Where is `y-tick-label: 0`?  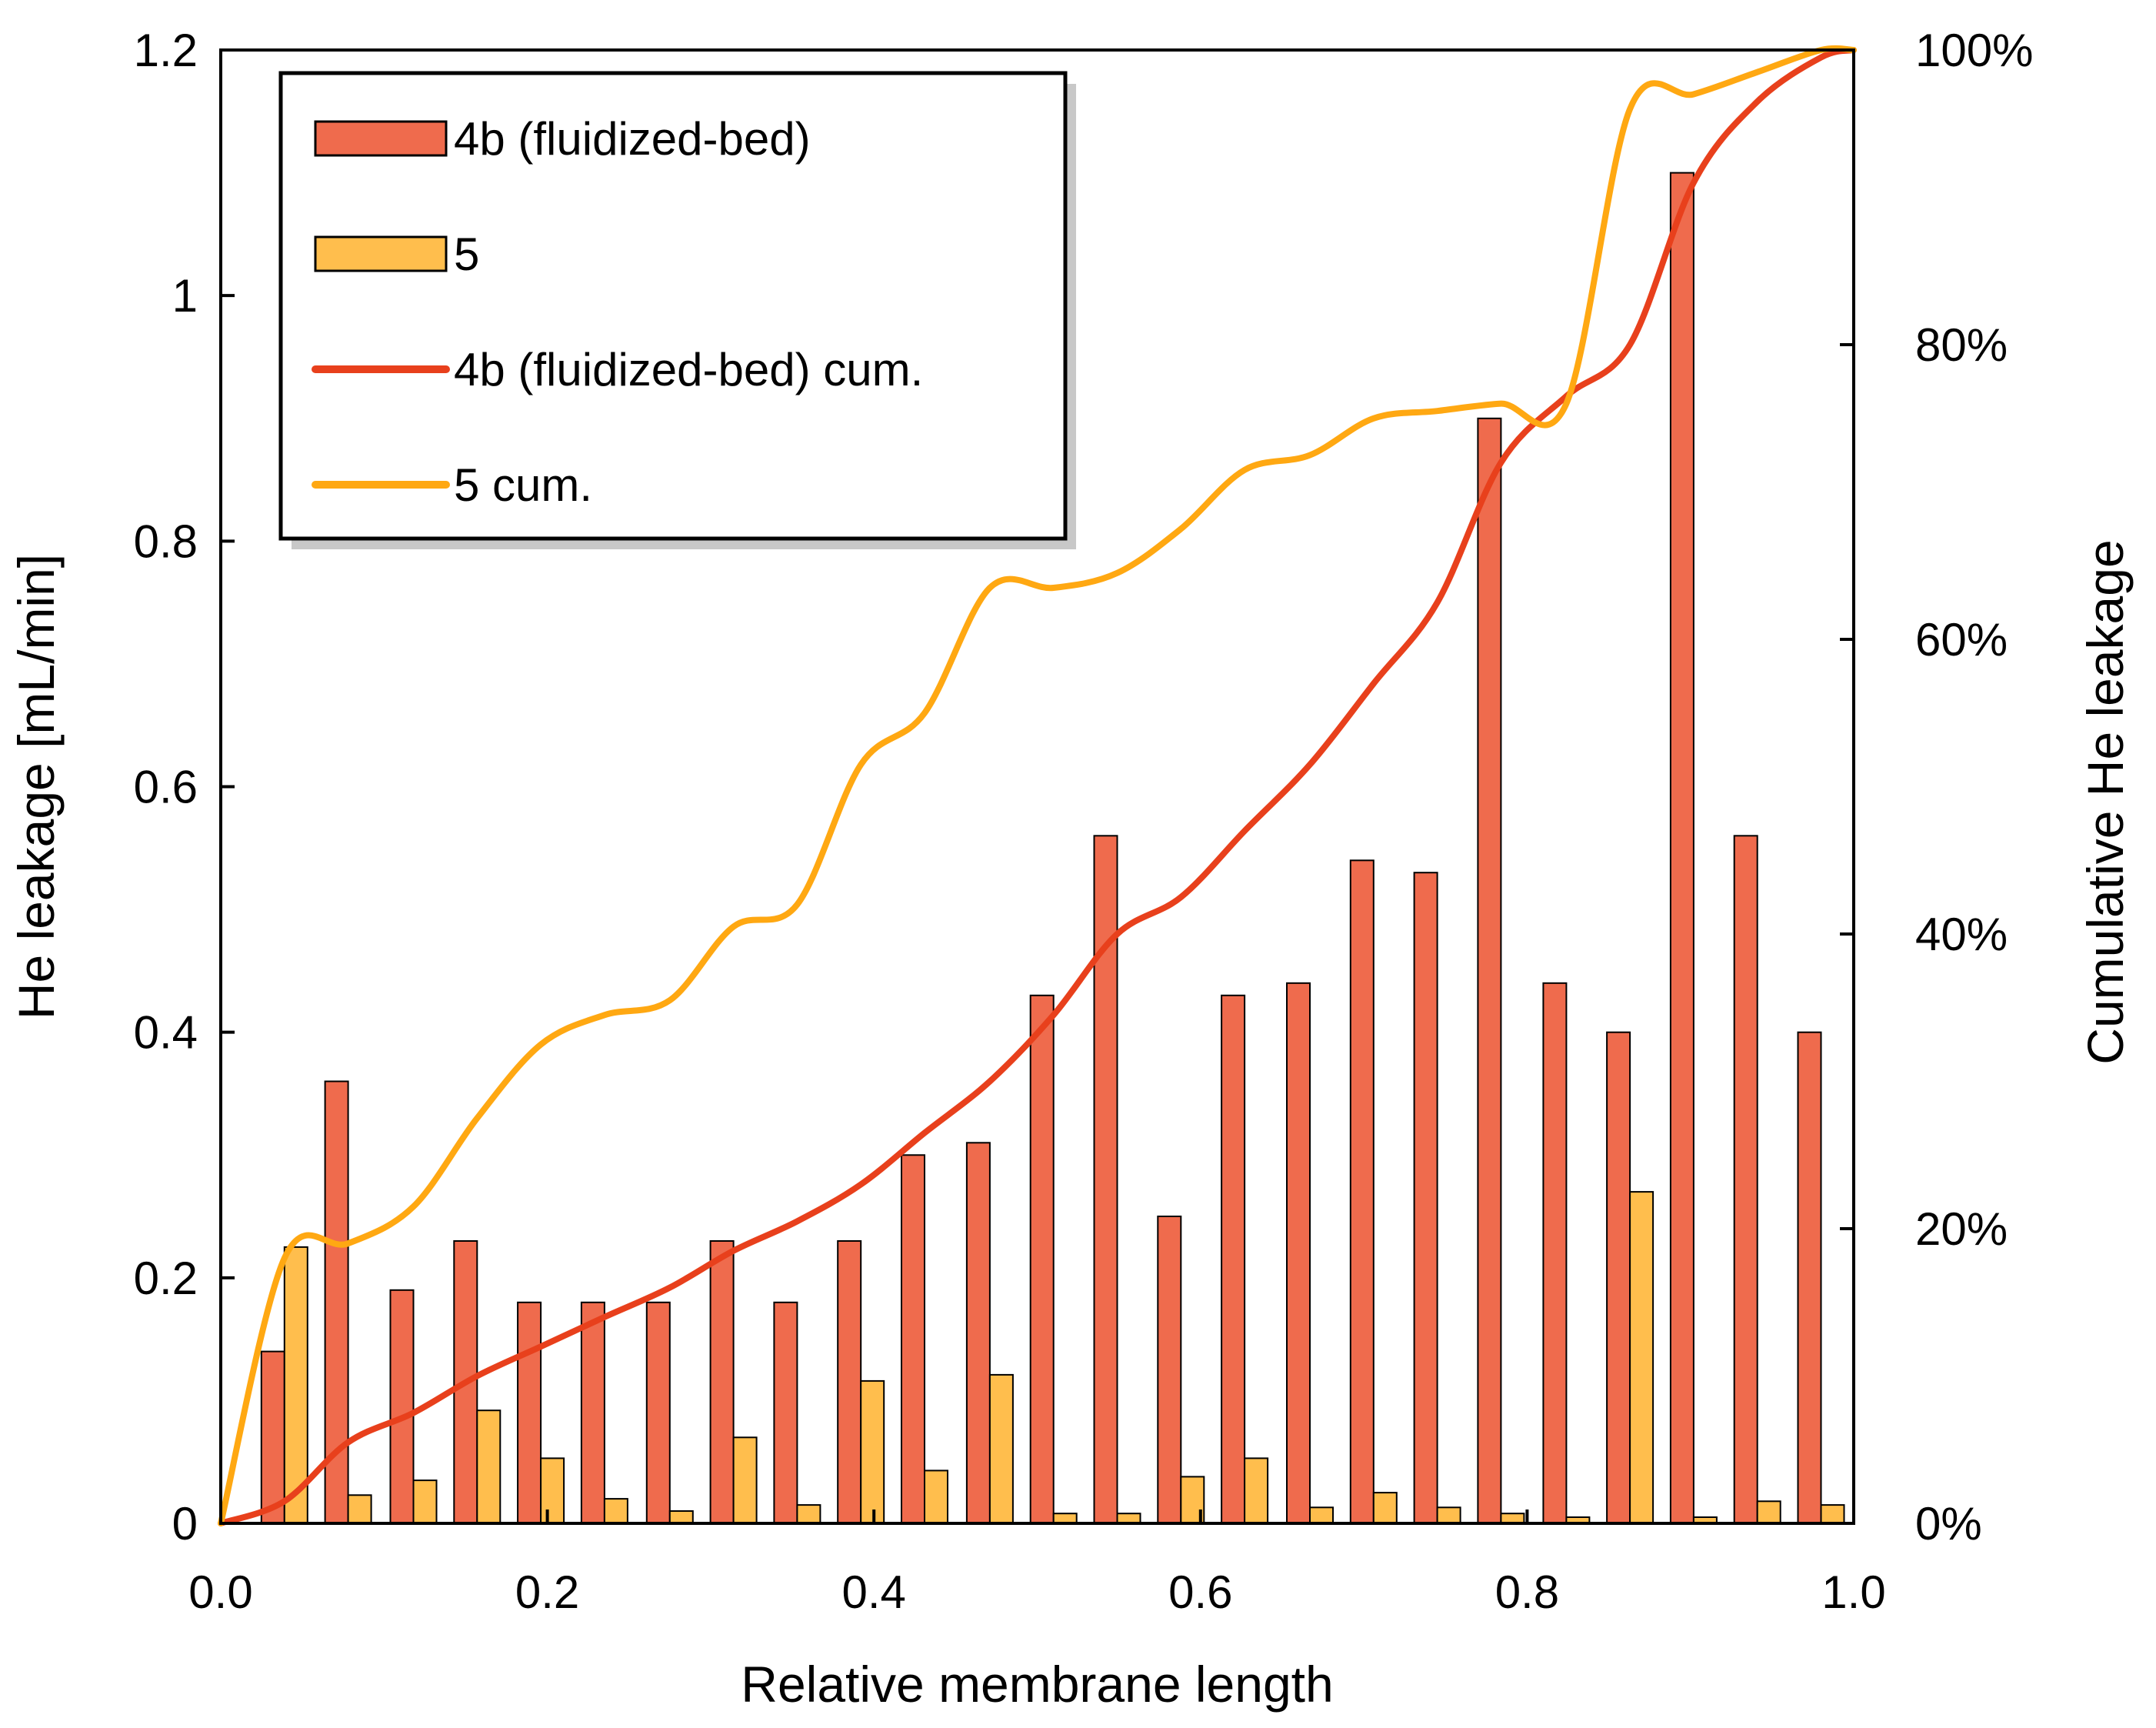
y-tick-label: 0 is located at coordinates (185, 1524).